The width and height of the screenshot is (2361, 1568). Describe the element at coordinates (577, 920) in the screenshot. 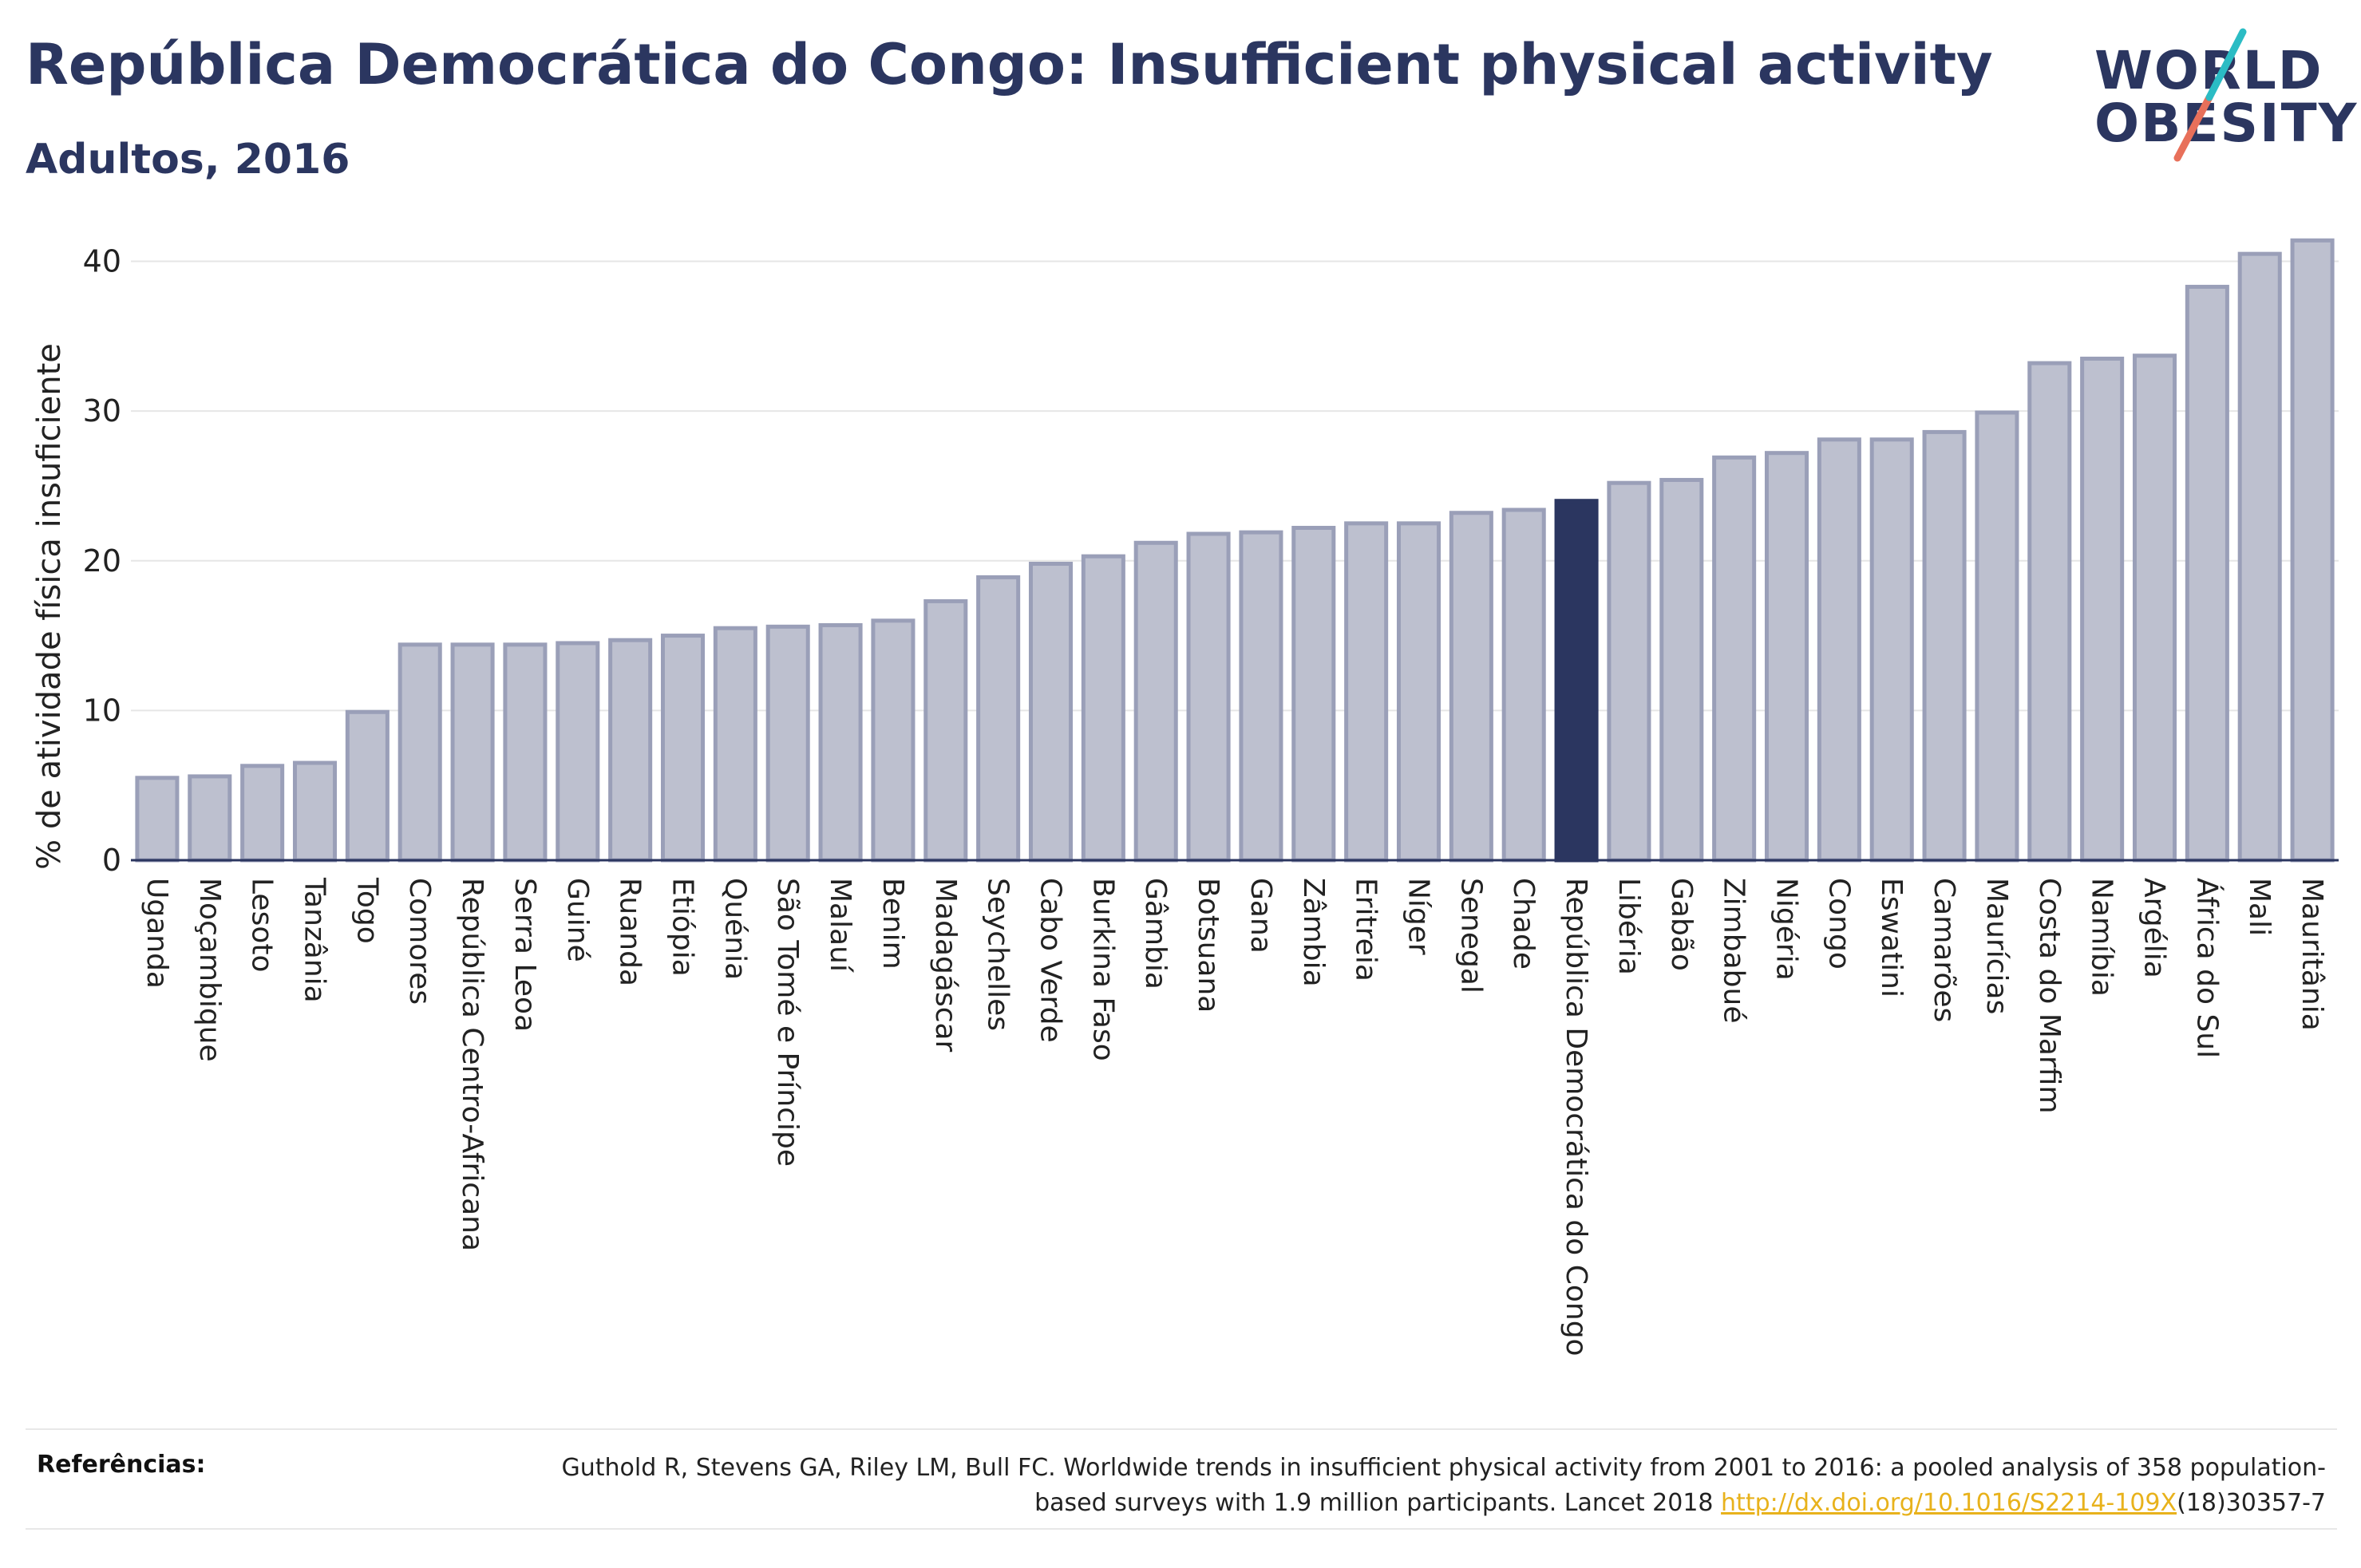

I see `x-category-label: Guiné` at that location.